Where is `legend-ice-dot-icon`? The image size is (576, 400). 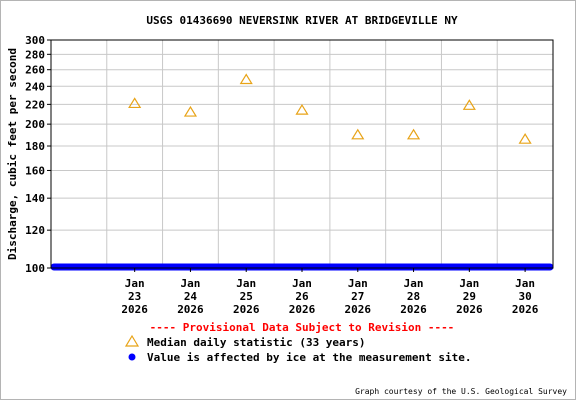
legend-ice-dot-icon is located at coordinates (132, 357).